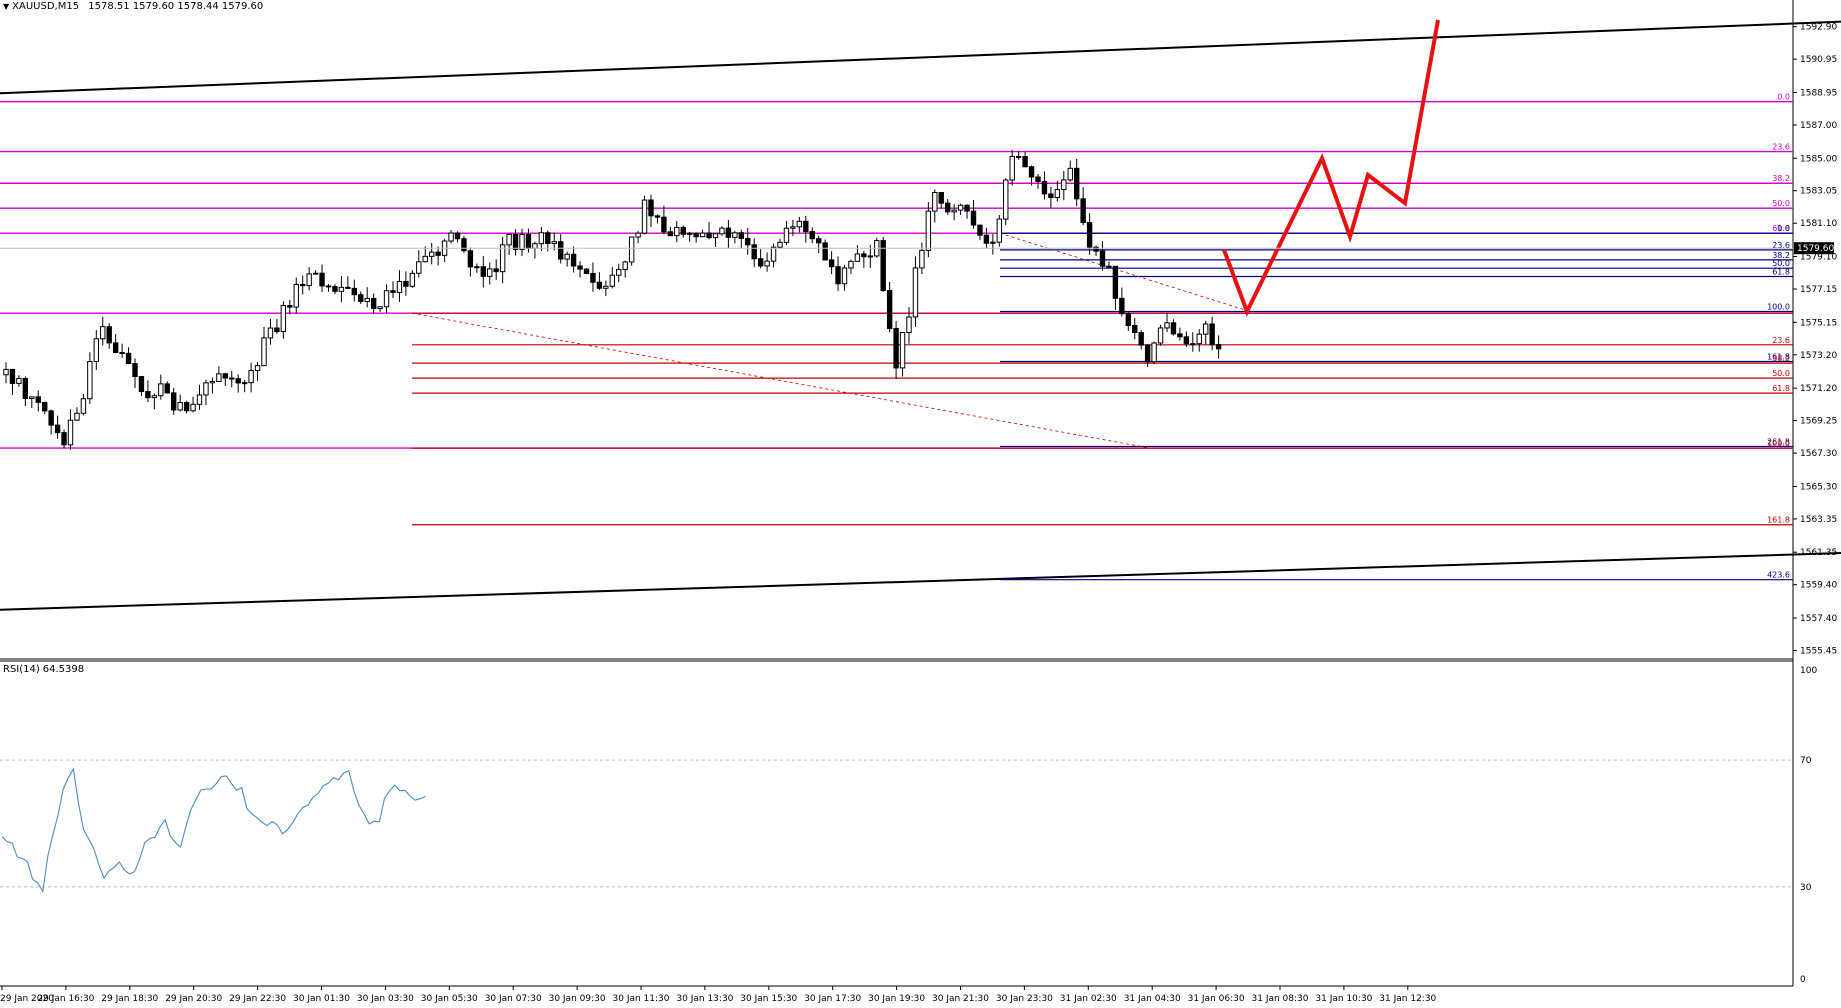 This screenshot has height=1008, width=1841. What do you see at coordinates (321, 999) in the screenshot?
I see `time-tick-label: 30 Jan 01:30` at bounding box center [321, 999].